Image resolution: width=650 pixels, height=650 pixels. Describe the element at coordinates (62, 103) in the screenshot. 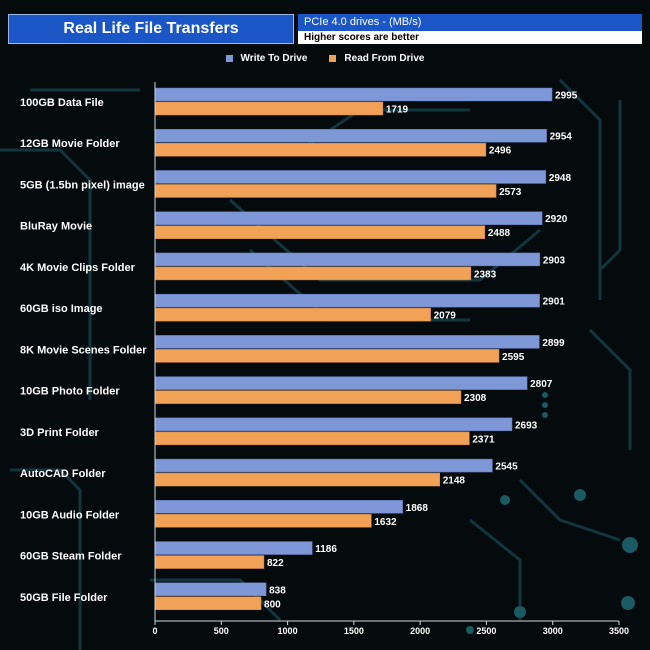

I see `category-label: 100GB Data File` at that location.